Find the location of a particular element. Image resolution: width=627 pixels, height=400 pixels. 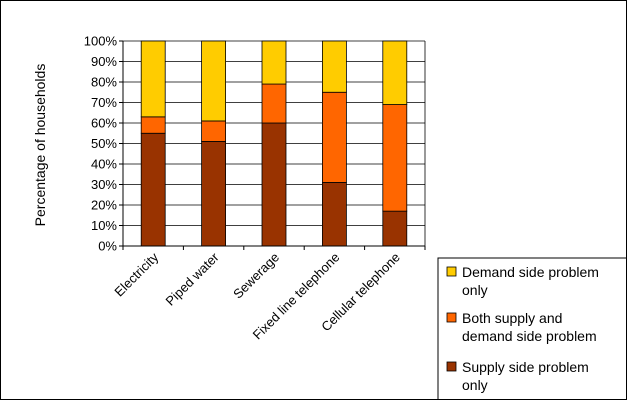

y-tick-label: 70% is located at coordinates (104, 102).